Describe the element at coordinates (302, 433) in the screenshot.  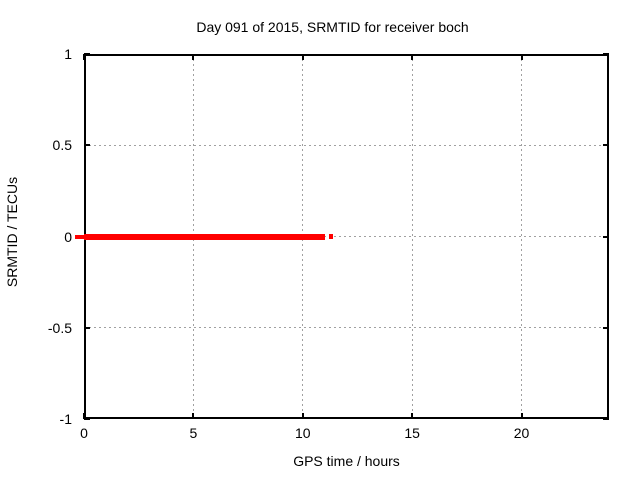
I see `x-tick-label: 10` at that location.